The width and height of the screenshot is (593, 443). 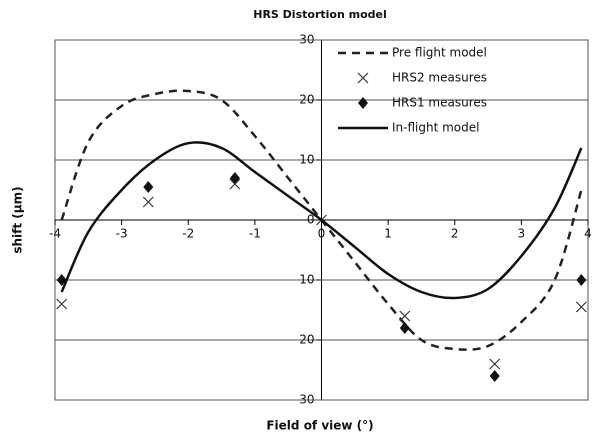 What do you see at coordinates (439, 78) in the screenshot?
I see `legend-label: HRS2 measures` at bounding box center [439, 78].